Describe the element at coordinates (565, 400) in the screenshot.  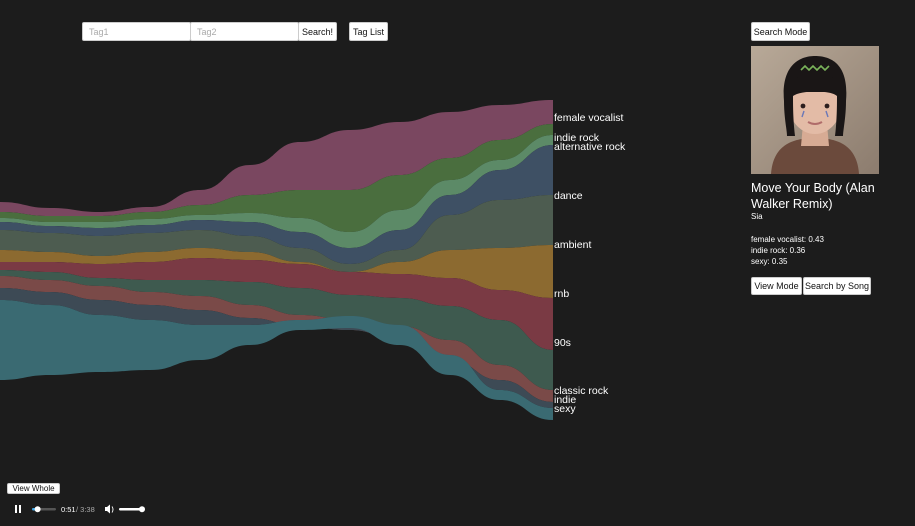
I see `stream-label-indie: indie` at that location.